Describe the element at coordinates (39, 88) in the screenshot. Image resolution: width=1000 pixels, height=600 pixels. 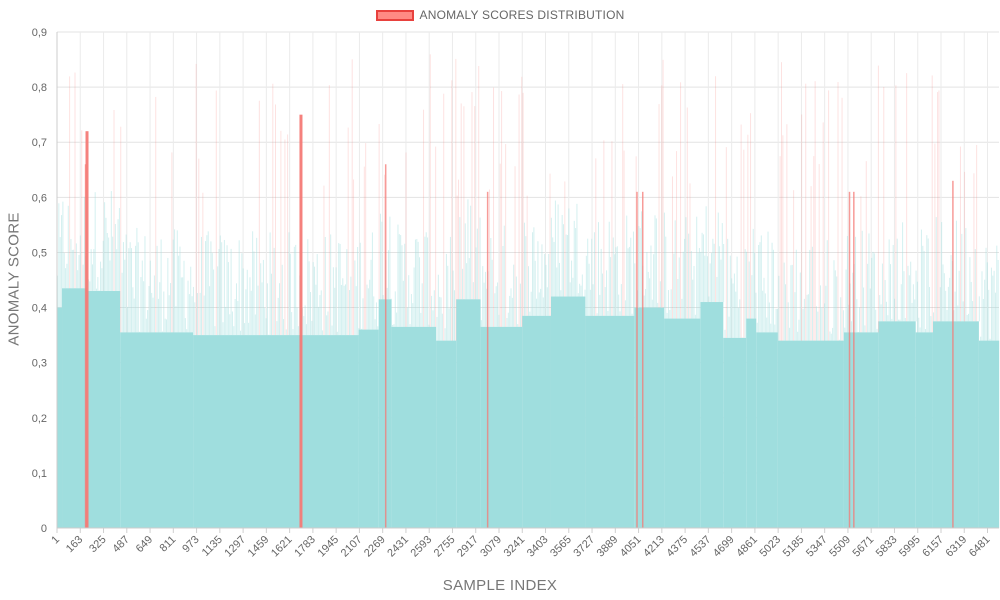
I see `y-tick-label: 0,8` at that location.